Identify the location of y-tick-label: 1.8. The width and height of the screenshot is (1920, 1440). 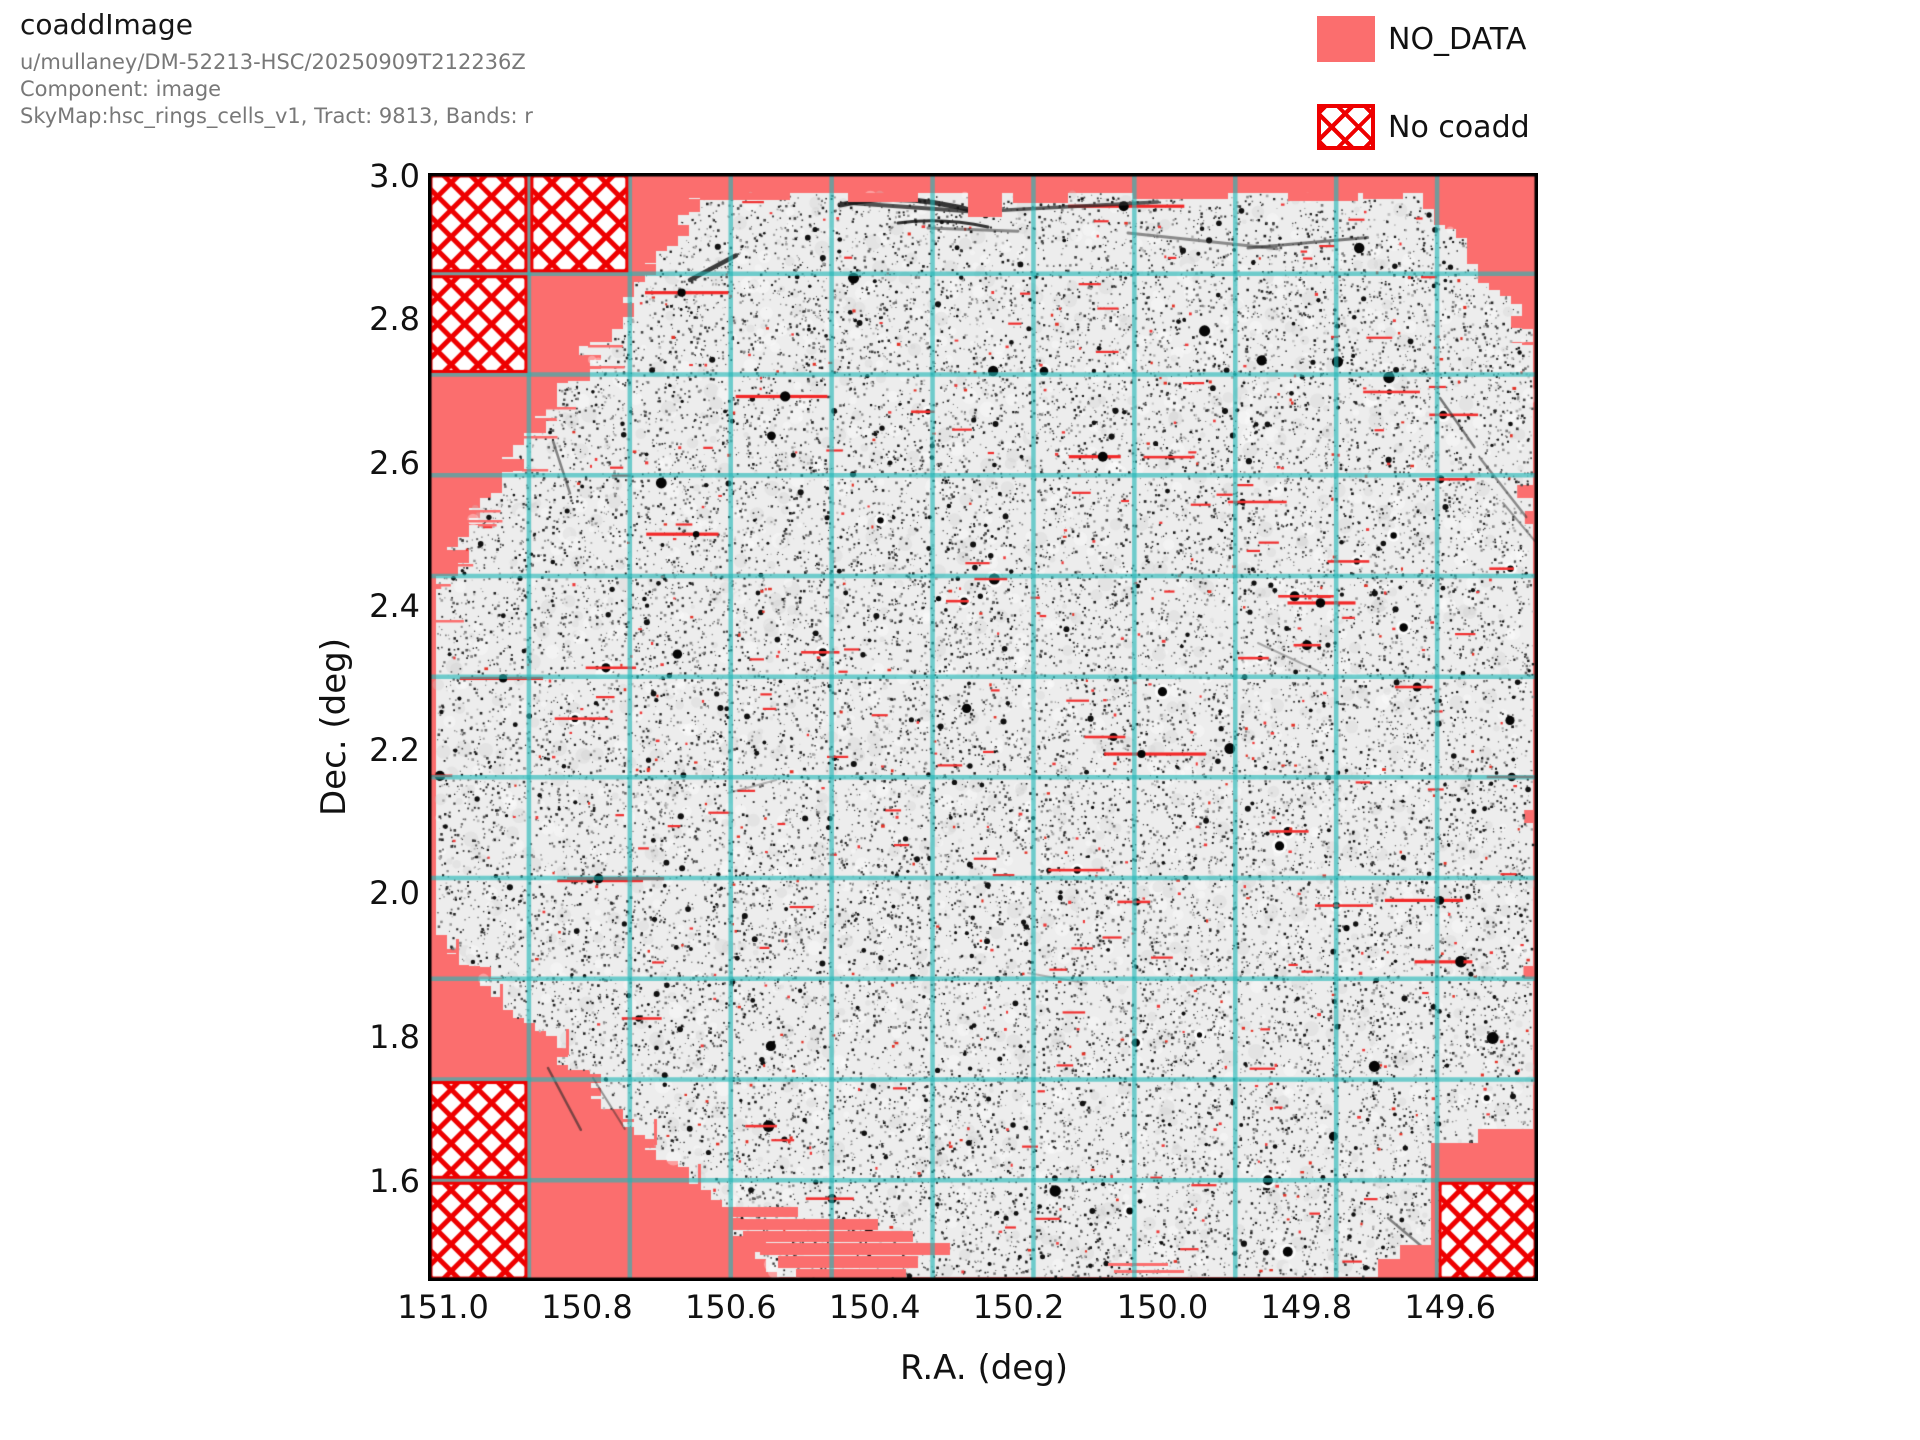
(394, 1037).